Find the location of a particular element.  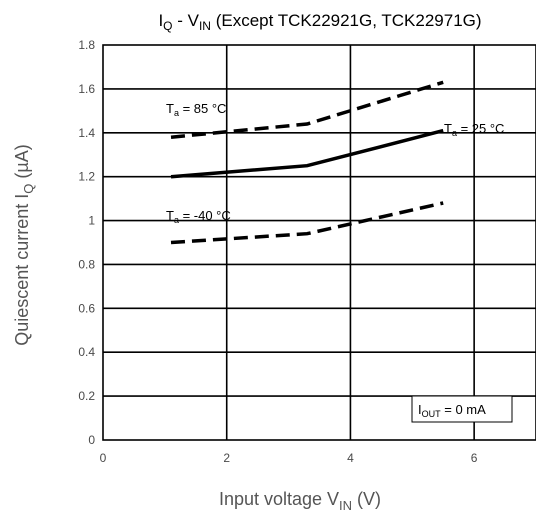

y-tick-label: 0.4 is located at coordinates (86, 352).